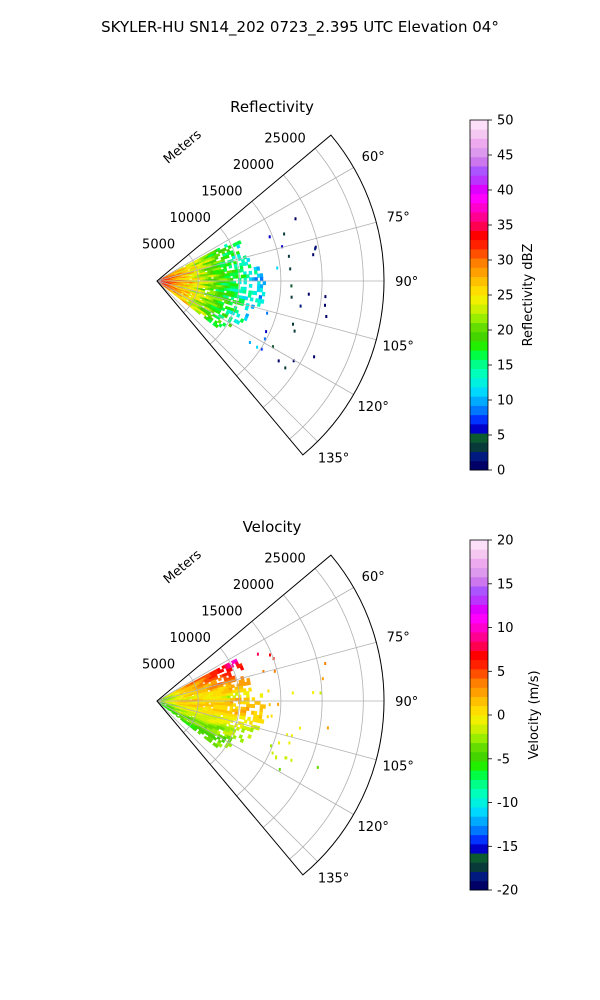 Image resolution: width=600 pixels, height=1000 pixels. Describe the element at coordinates (190, 218) in the screenshot. I see `range-tick-label: 10000` at that location.